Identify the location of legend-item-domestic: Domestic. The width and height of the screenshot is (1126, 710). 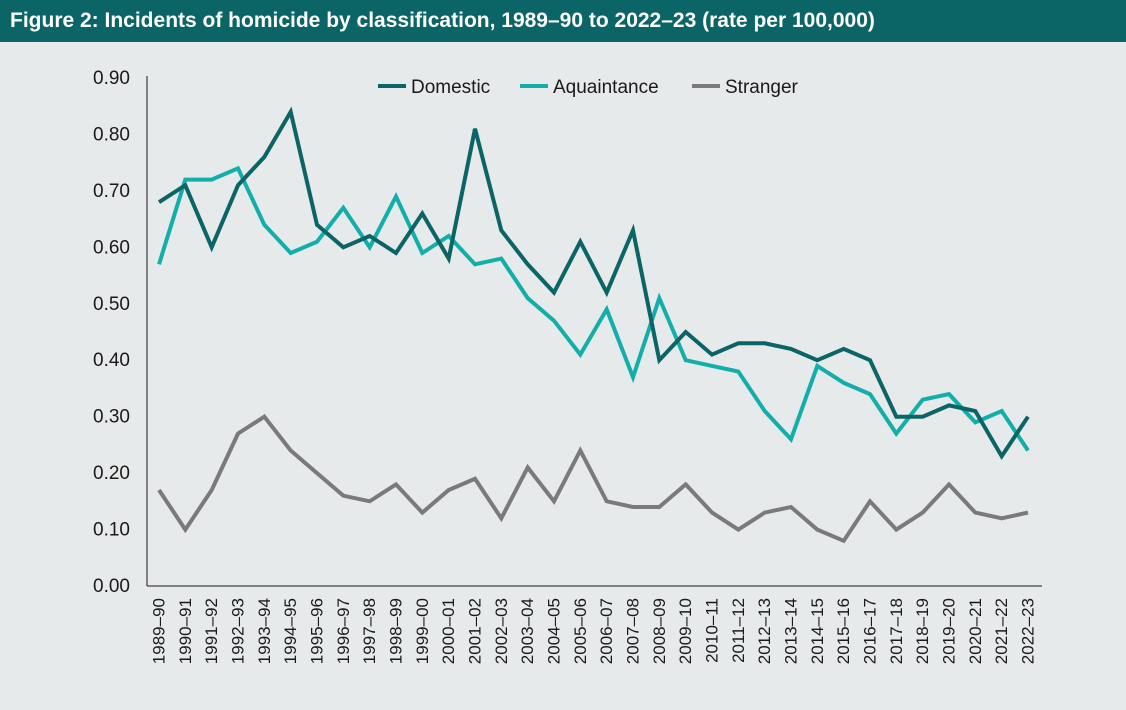
(434, 87).